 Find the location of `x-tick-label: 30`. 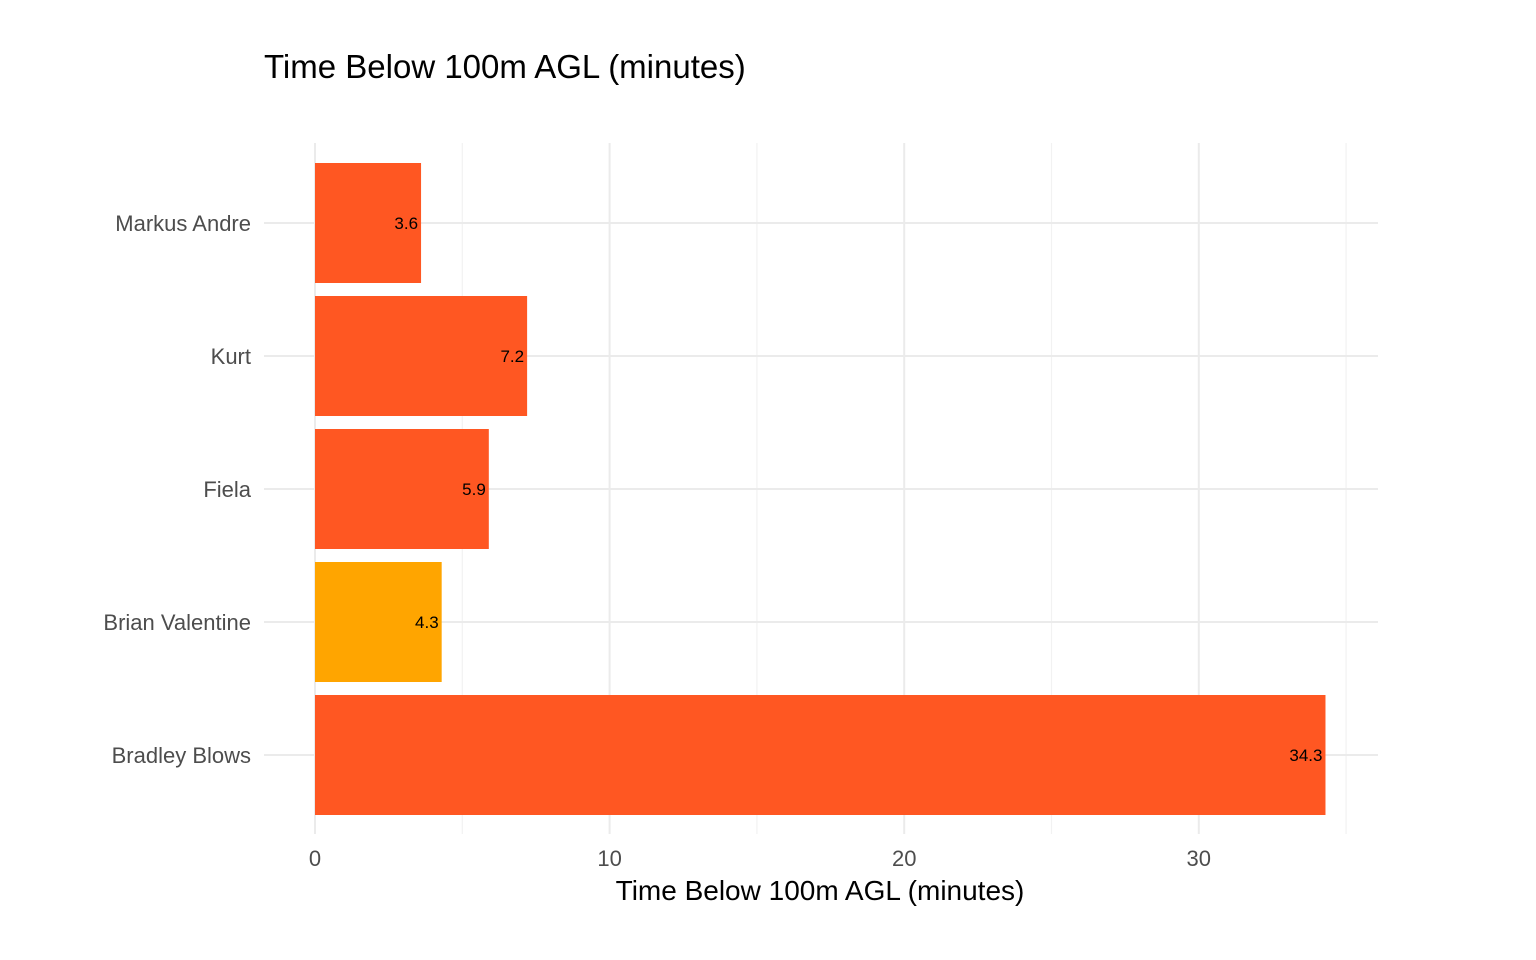

x-tick-label: 30 is located at coordinates (1199, 858).